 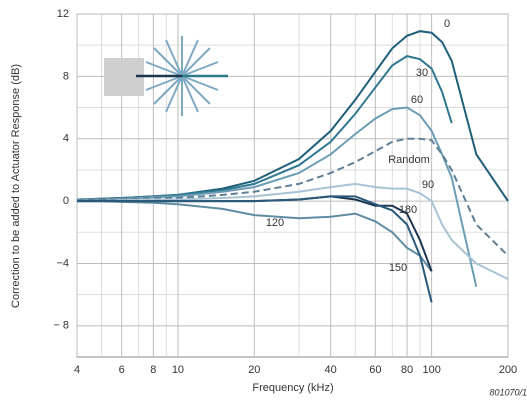 What do you see at coordinates (447, 24) in the screenshot?
I see `series-label: 0` at bounding box center [447, 24].